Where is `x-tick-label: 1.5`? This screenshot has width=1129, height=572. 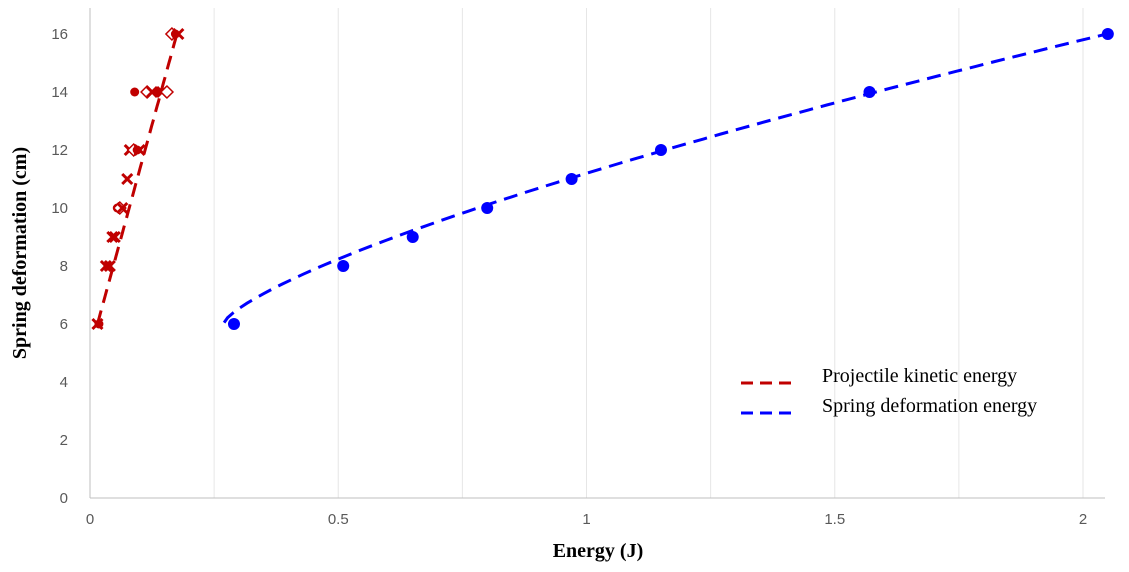
x-tick-label: 1.5 is located at coordinates (834, 519).